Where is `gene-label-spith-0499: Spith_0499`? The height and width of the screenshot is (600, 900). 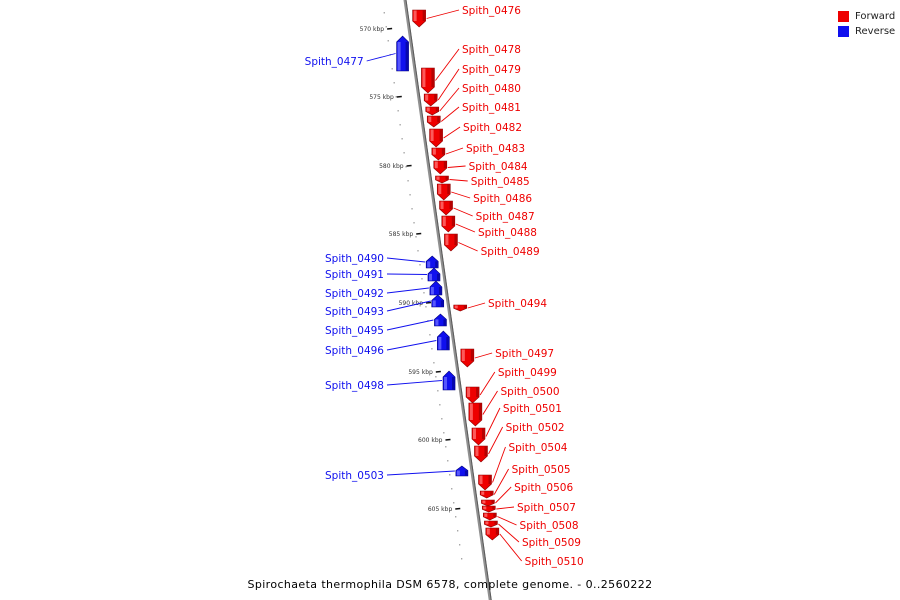
gene-label-spith-0499: Spith_0499 is located at coordinates (527, 373).